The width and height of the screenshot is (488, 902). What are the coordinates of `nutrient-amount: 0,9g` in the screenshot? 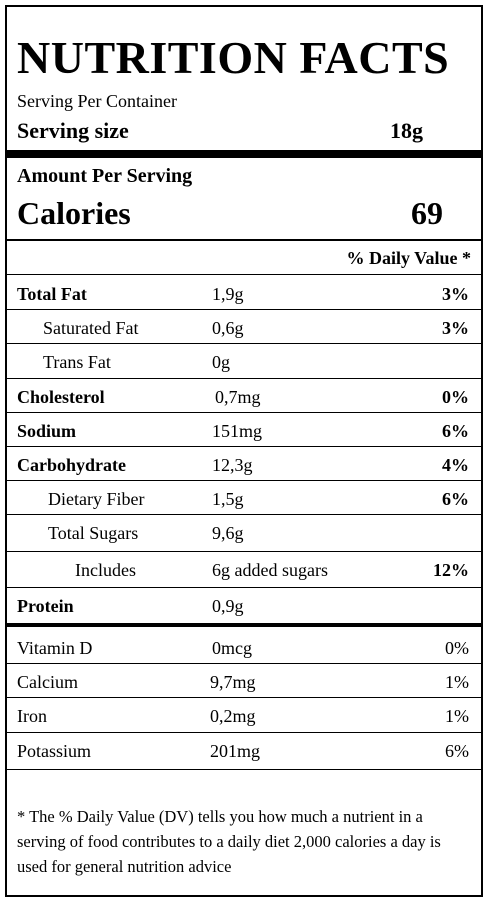 It's located at (228, 606).